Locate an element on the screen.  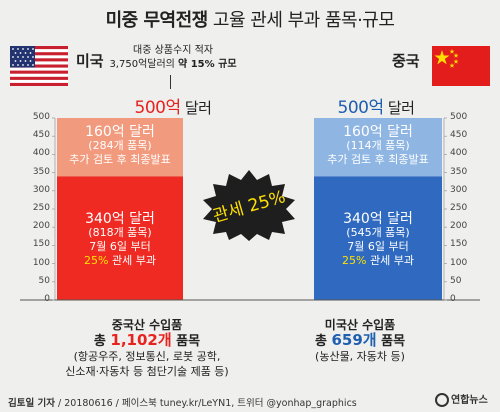
callout-line2: 3,750억달러의 약 15% 규모 is located at coordinates (173, 65).